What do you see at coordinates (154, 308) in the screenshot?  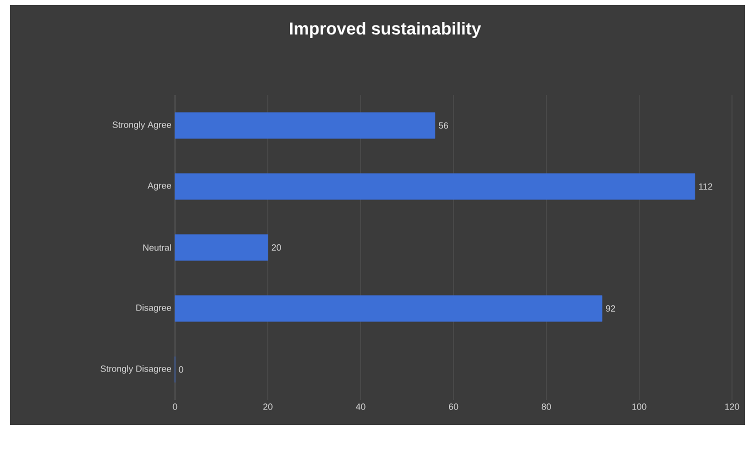 I see `y-tick-label: Disagree` at bounding box center [154, 308].